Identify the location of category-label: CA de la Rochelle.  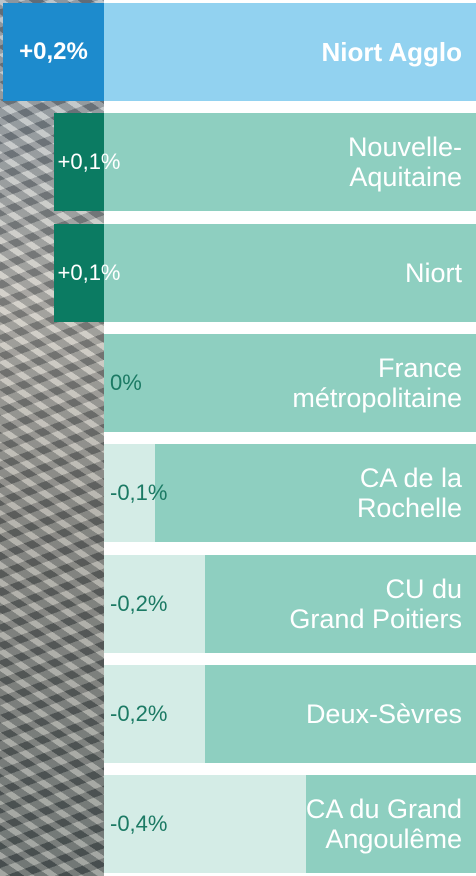
(409, 493).